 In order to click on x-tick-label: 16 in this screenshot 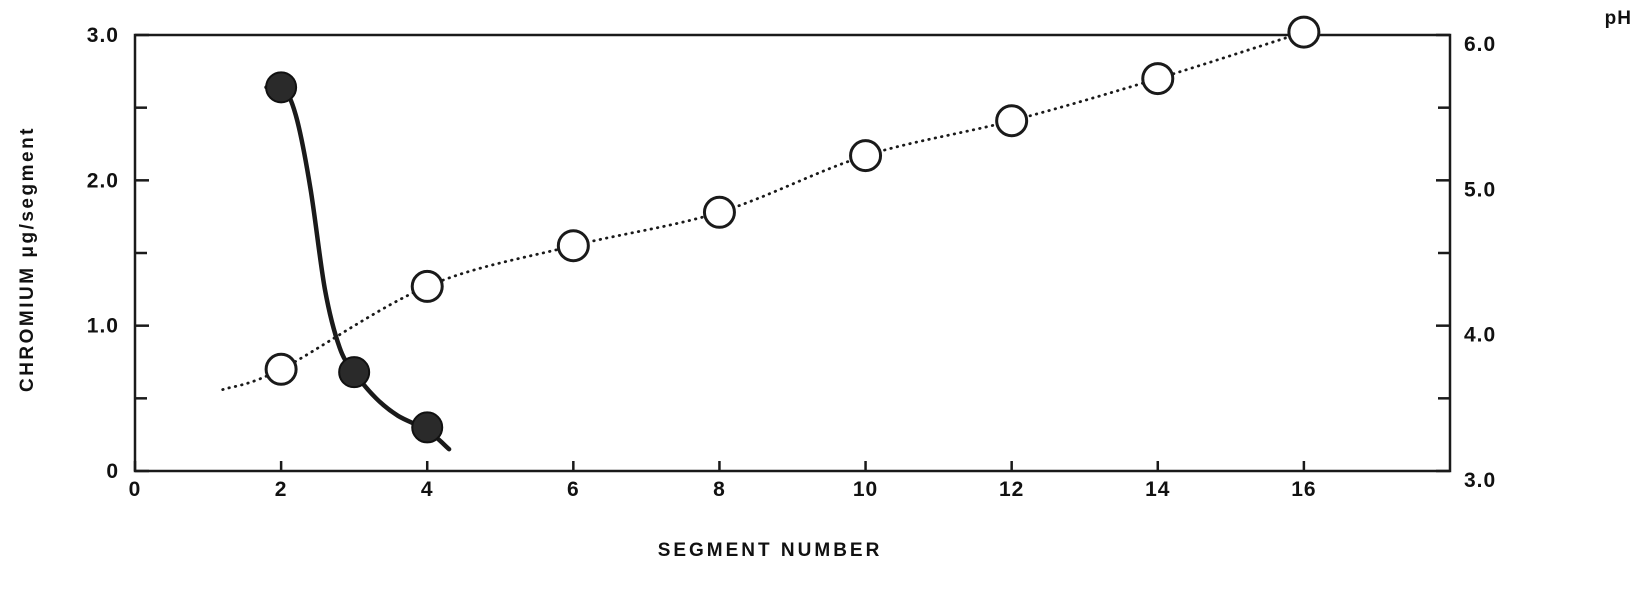, I will do `click(1303, 489)`.